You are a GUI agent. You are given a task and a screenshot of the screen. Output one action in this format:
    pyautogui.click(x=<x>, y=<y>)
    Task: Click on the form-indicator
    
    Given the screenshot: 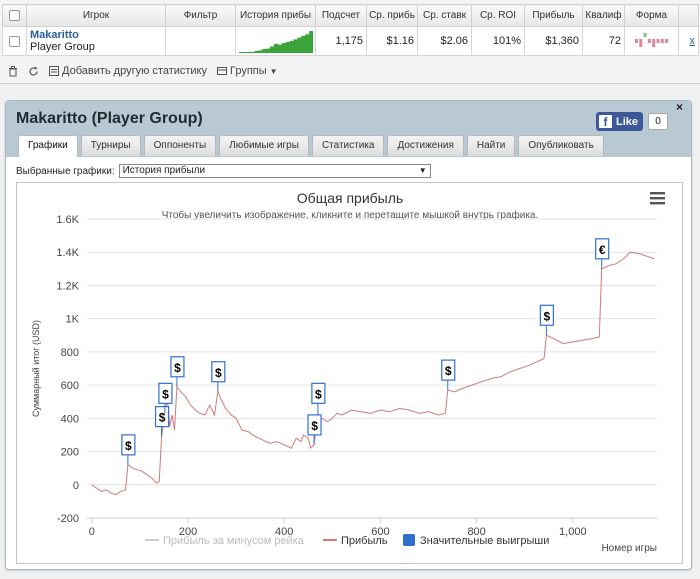 What is the action you would take?
    pyautogui.click(x=651, y=40)
    